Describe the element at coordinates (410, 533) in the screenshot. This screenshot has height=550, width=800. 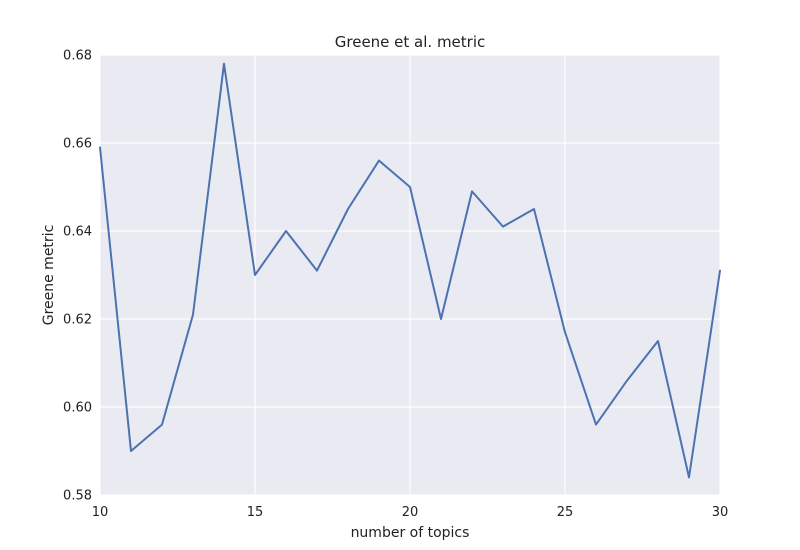
I see `x-axis-title: number of topics` at that location.